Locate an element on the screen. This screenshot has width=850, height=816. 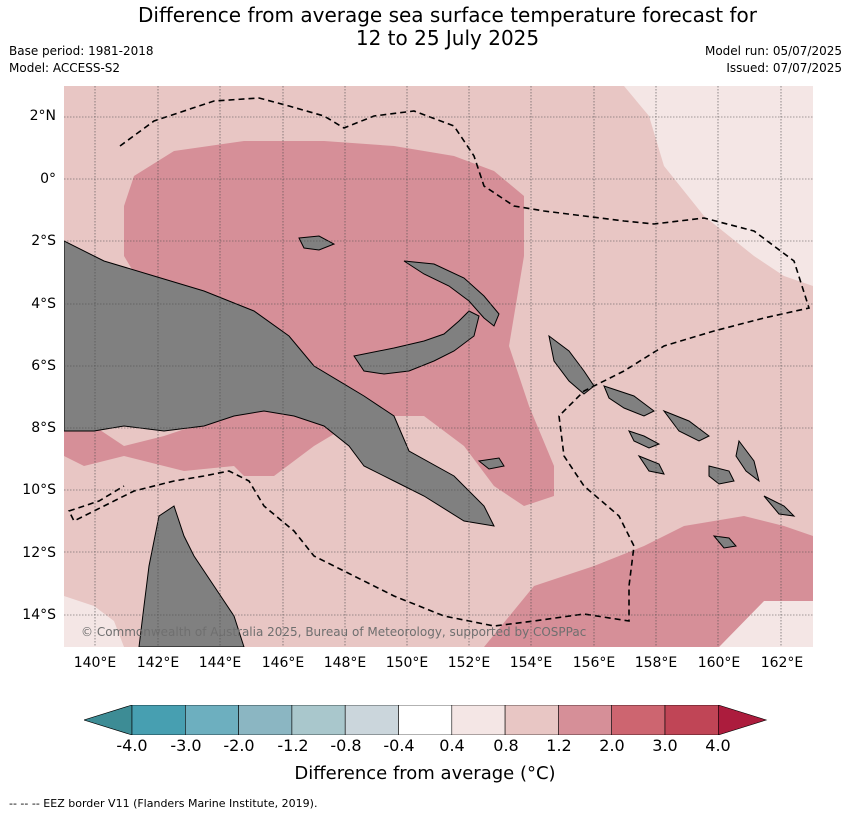
land-manus is located at coordinates (317, 243).